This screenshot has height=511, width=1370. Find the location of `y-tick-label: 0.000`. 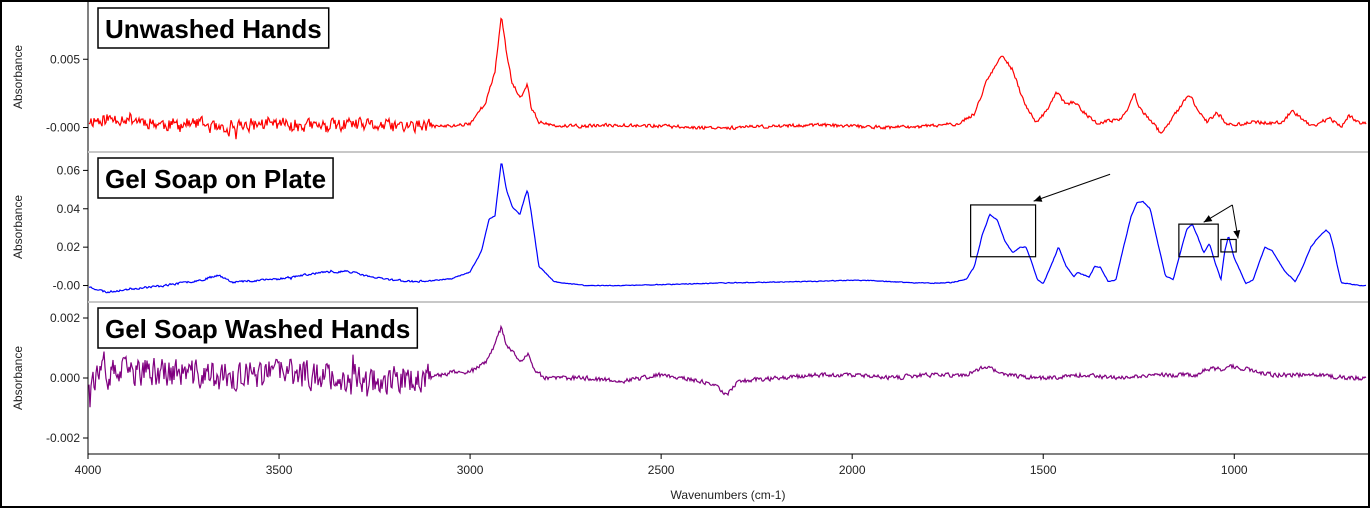

y-tick-label: 0.000 is located at coordinates (65, 378).